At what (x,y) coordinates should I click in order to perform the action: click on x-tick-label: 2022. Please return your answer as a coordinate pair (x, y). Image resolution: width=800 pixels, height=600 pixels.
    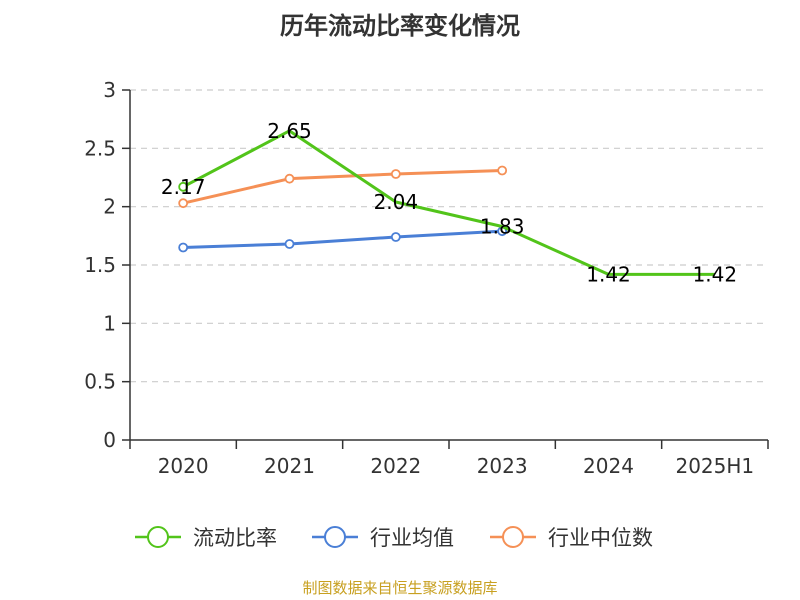
    Looking at the image, I should click on (395, 466).